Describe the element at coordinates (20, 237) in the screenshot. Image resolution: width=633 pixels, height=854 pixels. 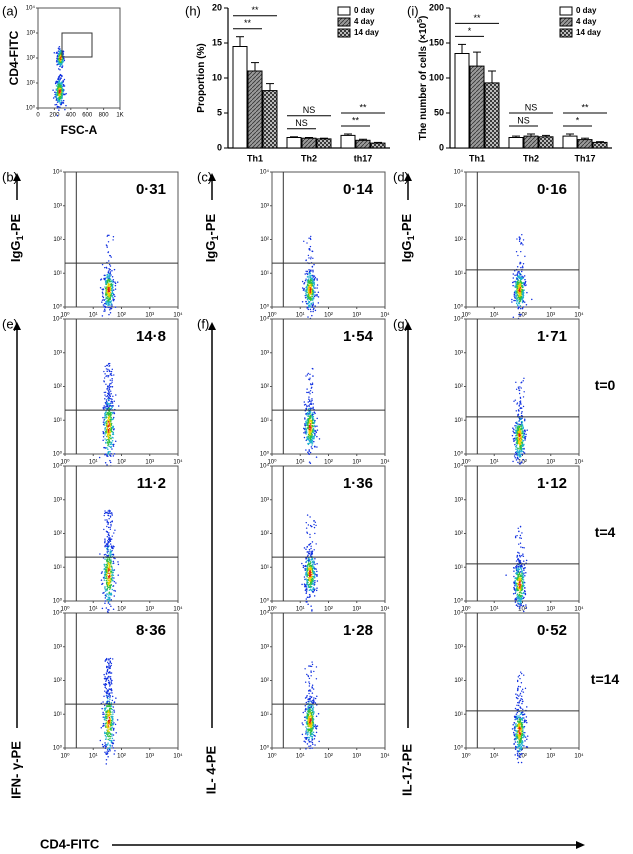
I see `y-axis-label-sub: 1` at that location.